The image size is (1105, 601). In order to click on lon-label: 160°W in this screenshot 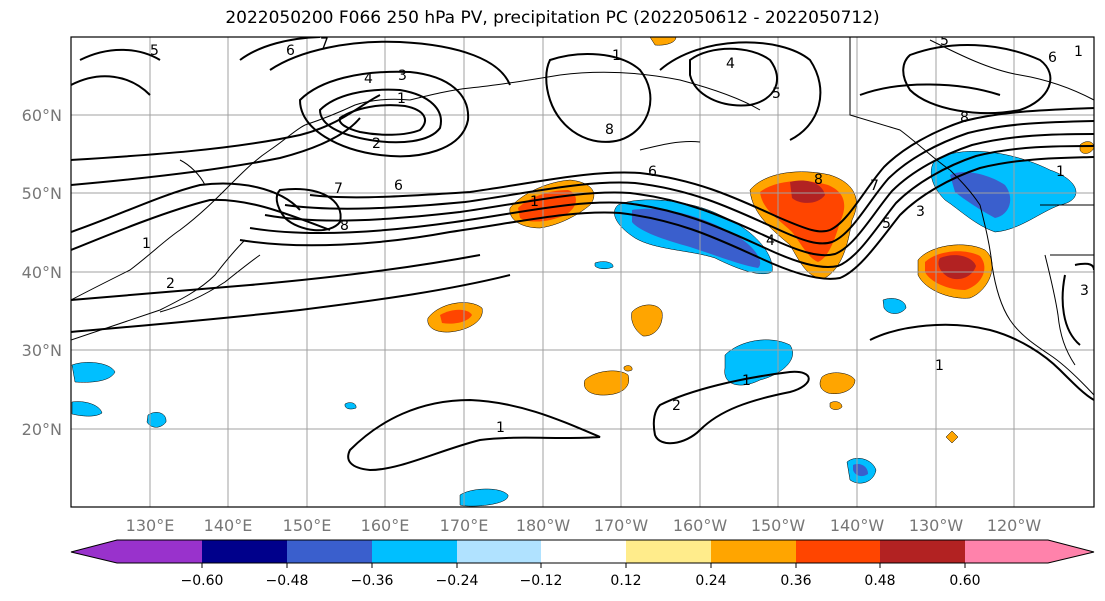, I will do `click(700, 525)`.